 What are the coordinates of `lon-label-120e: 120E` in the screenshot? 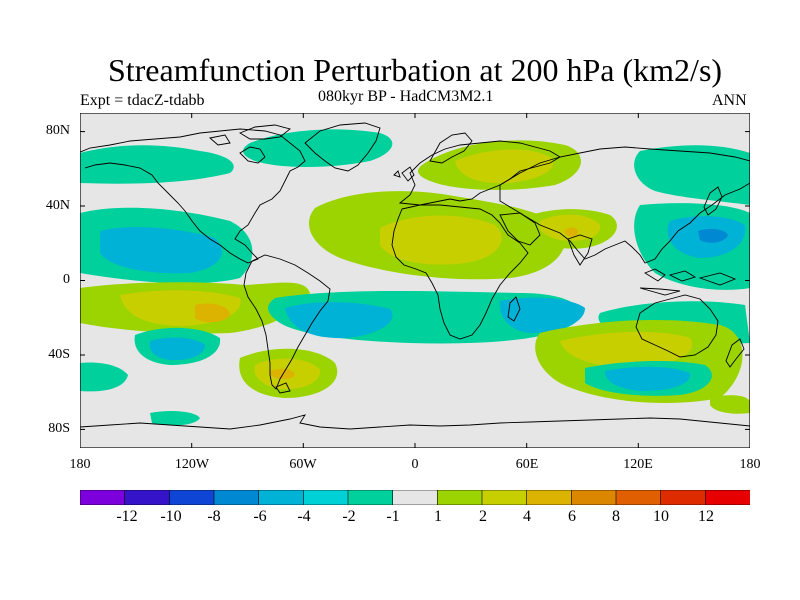 It's located at (638, 464).